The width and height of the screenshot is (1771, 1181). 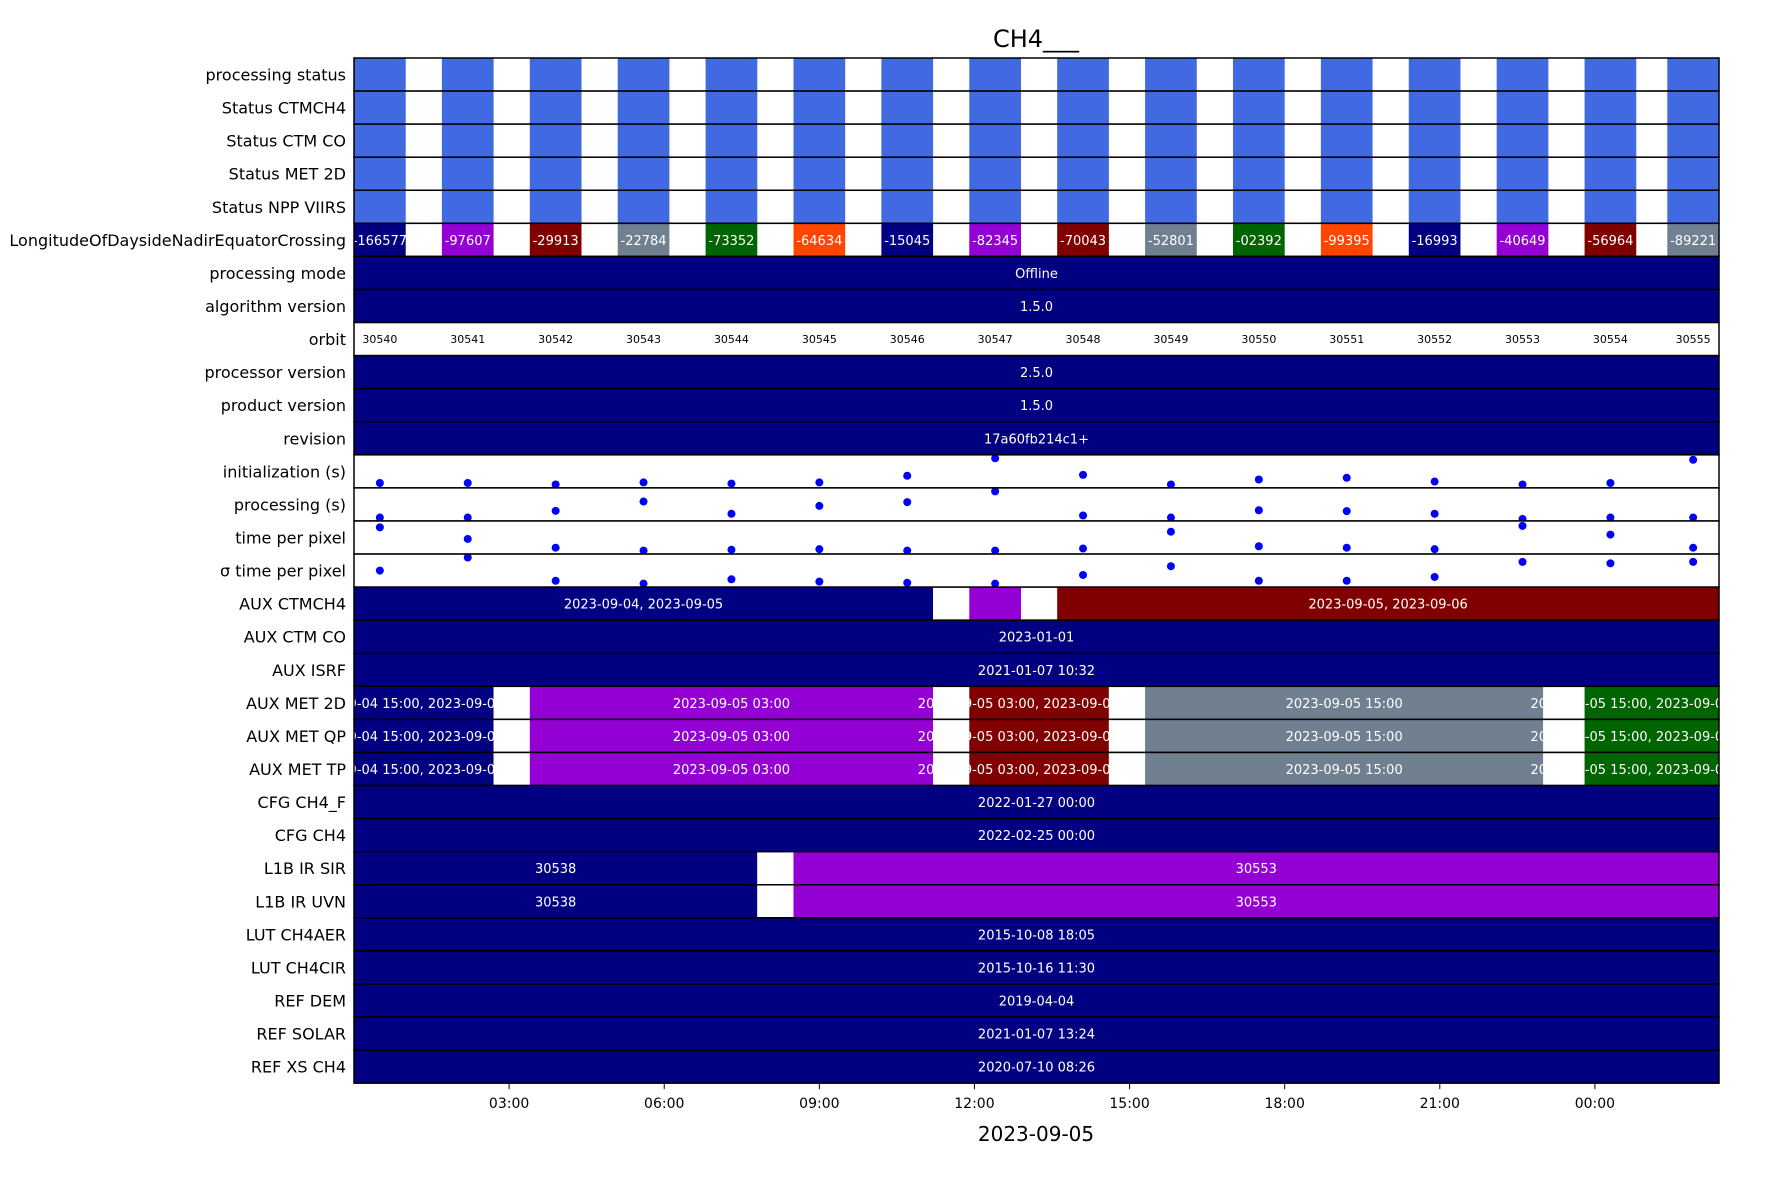 I want to click on orbit-number: 30553, so click(x=1522, y=339).